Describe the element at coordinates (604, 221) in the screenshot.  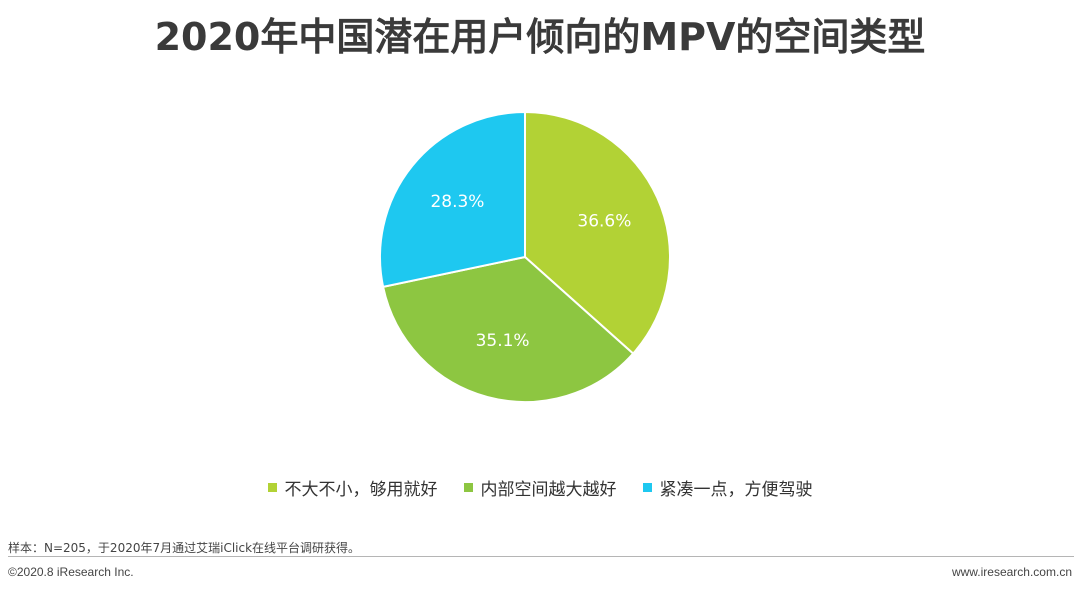
I see `pie-label-0: 36.6%` at that location.